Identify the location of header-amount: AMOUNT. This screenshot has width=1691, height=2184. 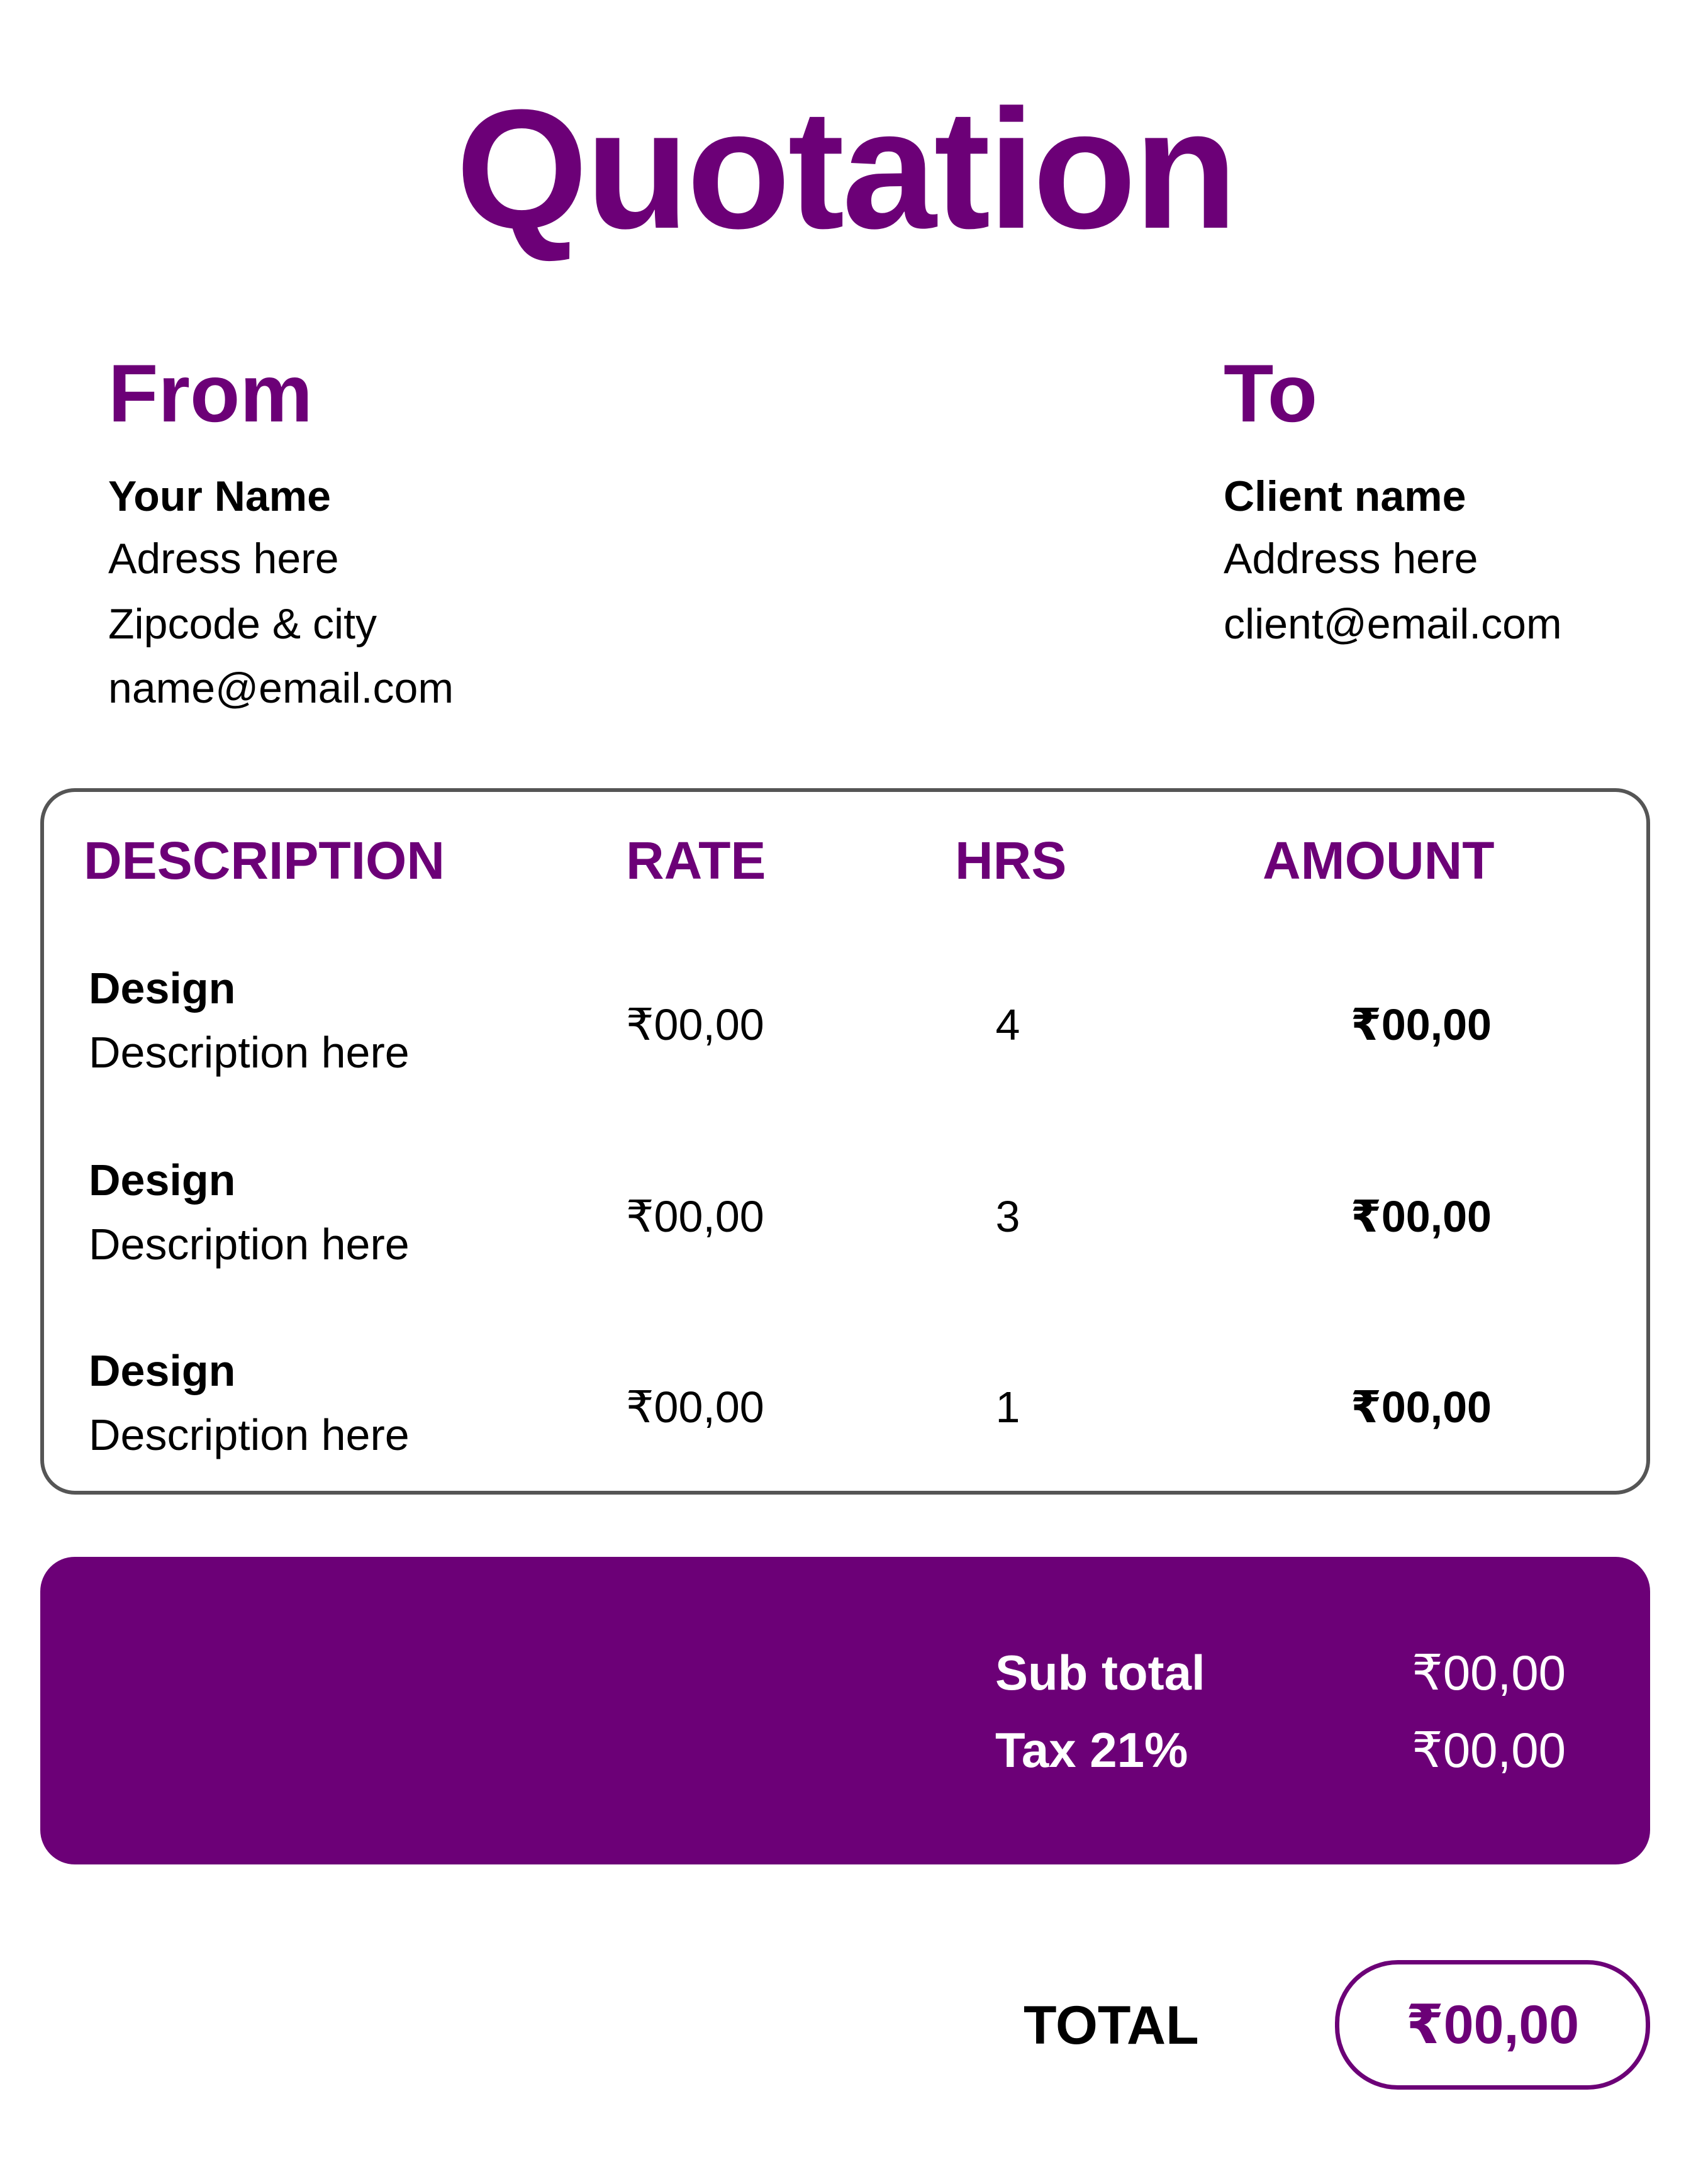
(1379, 860).